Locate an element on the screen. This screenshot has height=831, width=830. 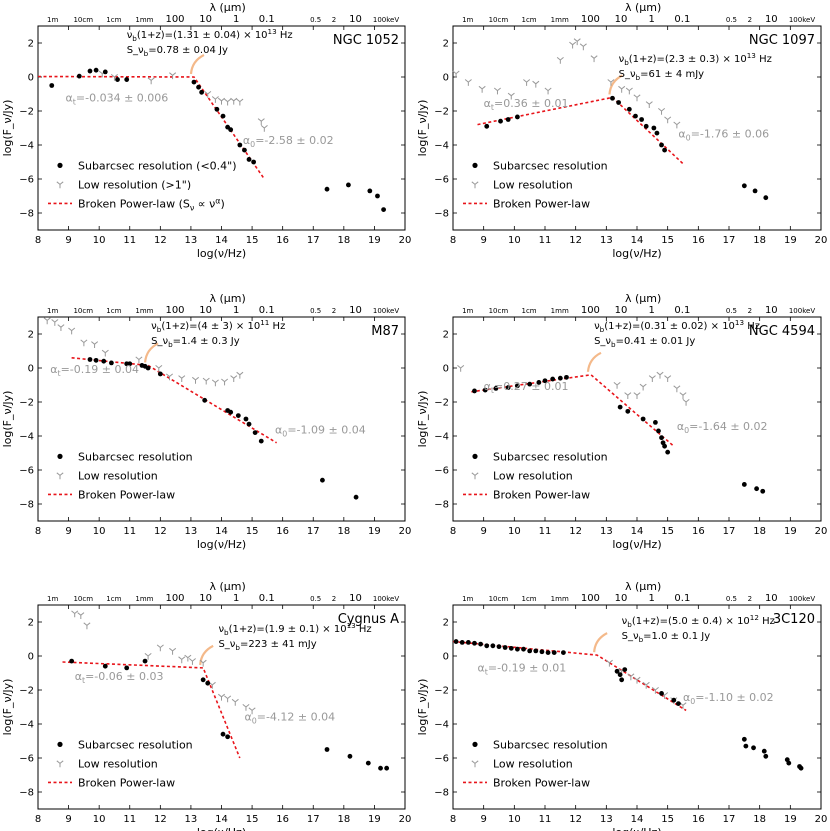
break-flux: S_νb=0.41 ± 0.01 Jy is located at coordinates (644, 342).